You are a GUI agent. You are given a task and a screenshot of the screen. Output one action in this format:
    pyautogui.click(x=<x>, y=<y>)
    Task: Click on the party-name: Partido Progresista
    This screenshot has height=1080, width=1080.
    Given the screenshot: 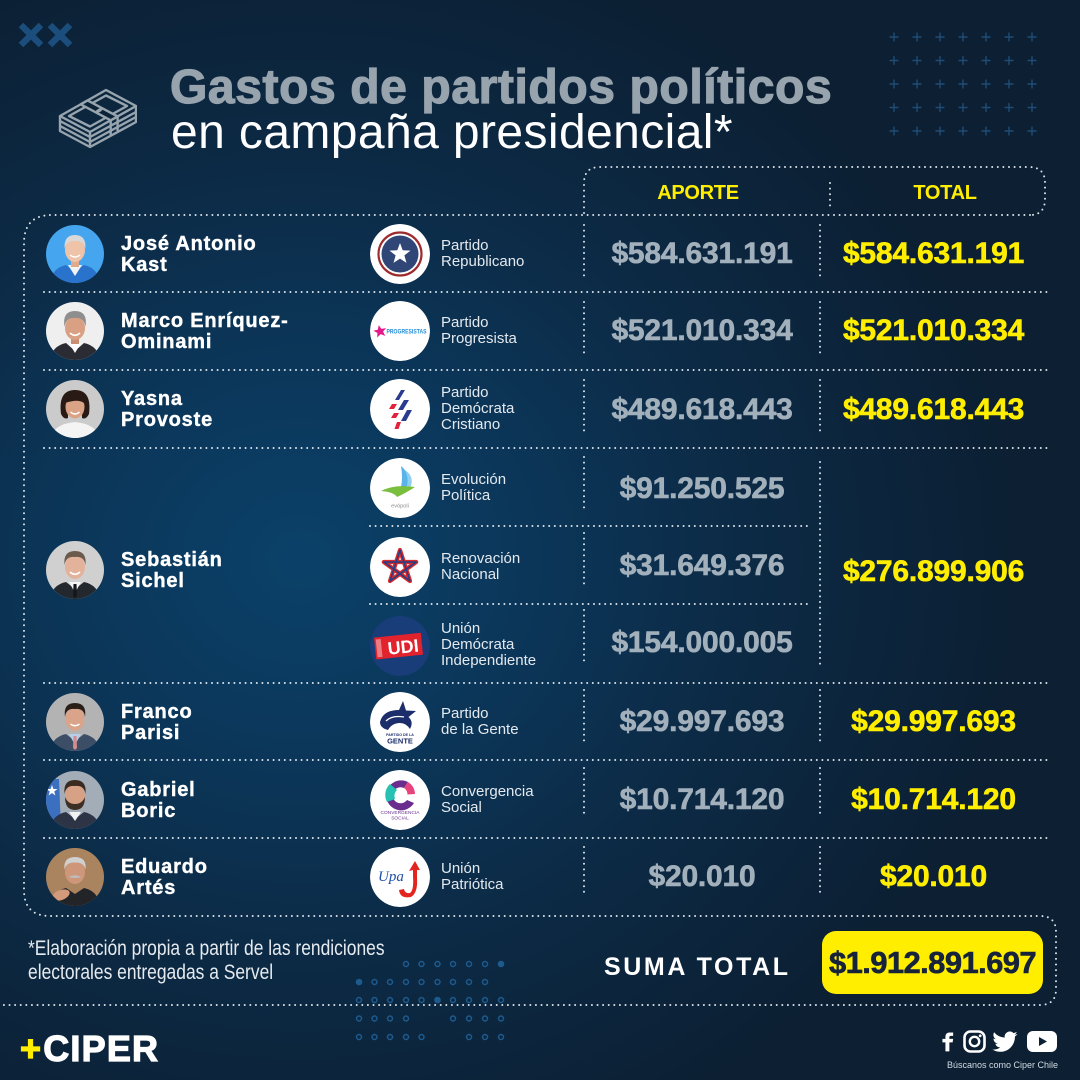 What is the action you would take?
    pyautogui.click(x=479, y=331)
    